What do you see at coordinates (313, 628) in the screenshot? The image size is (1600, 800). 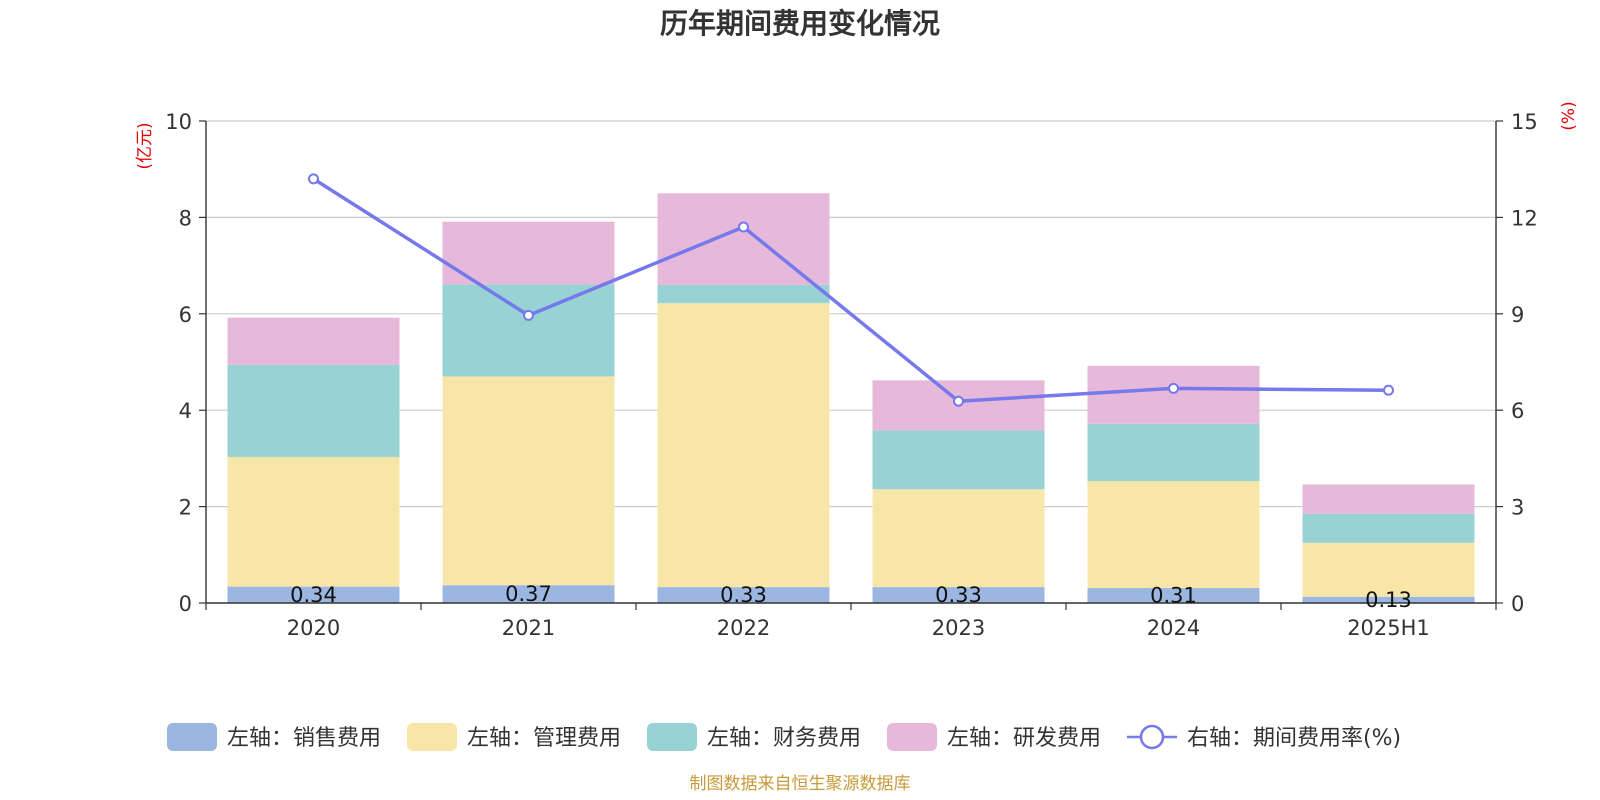 I see `x-tick-label: 2020` at bounding box center [313, 628].